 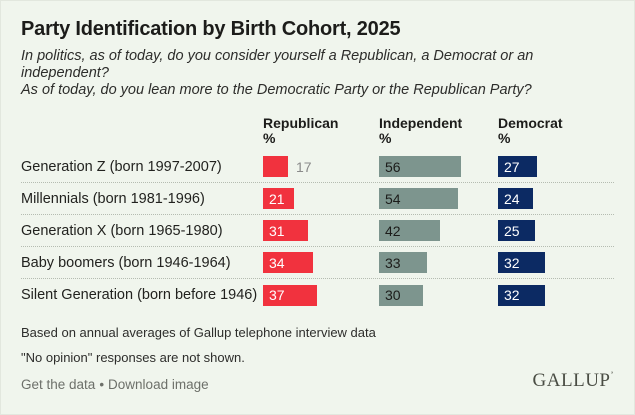 I want to click on bar-independent: 56, so click(x=438, y=166).